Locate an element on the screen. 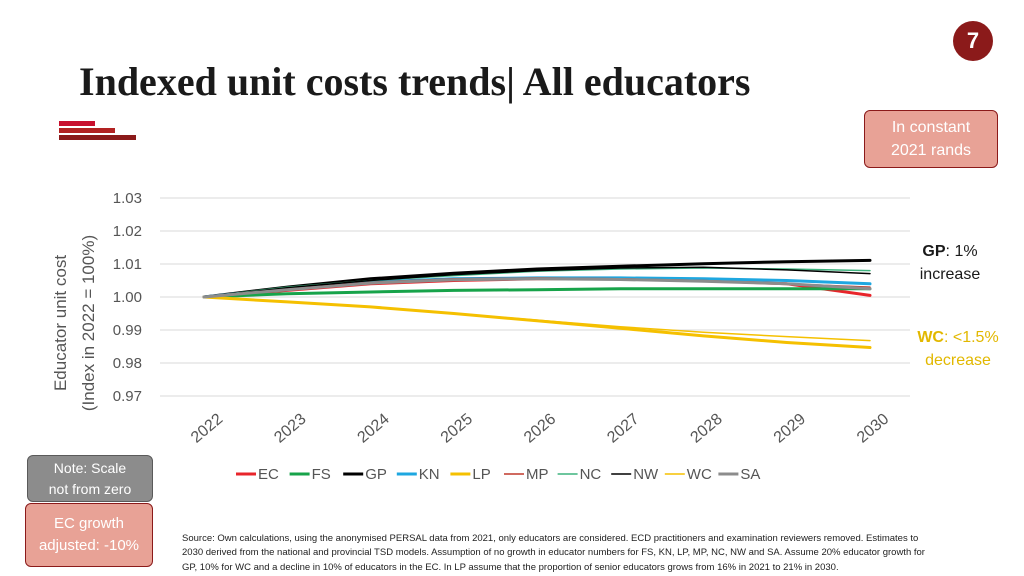 This screenshot has width=1024, height=576. series-line-lp is located at coordinates (537, 322).